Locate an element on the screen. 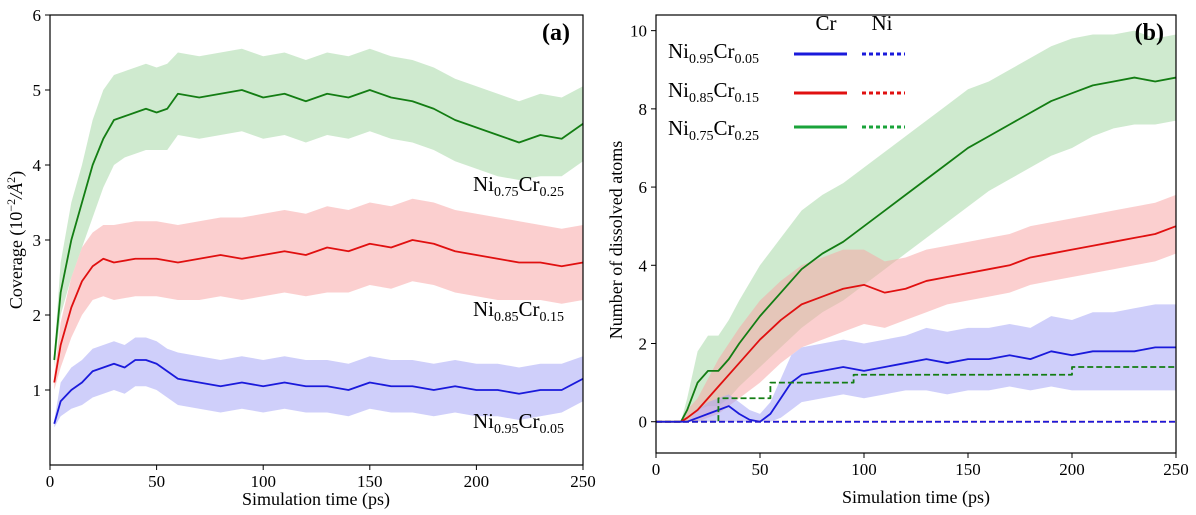 This screenshot has width=1196, height=515. panel-a-x-ticks: 0 50 100 150 200 250 is located at coordinates (321, 478).